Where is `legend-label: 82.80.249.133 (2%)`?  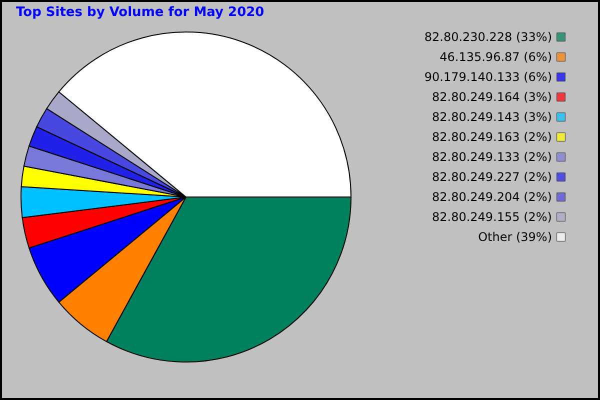
legend-label: 82.80.249.133 (2%) is located at coordinates (492, 157).